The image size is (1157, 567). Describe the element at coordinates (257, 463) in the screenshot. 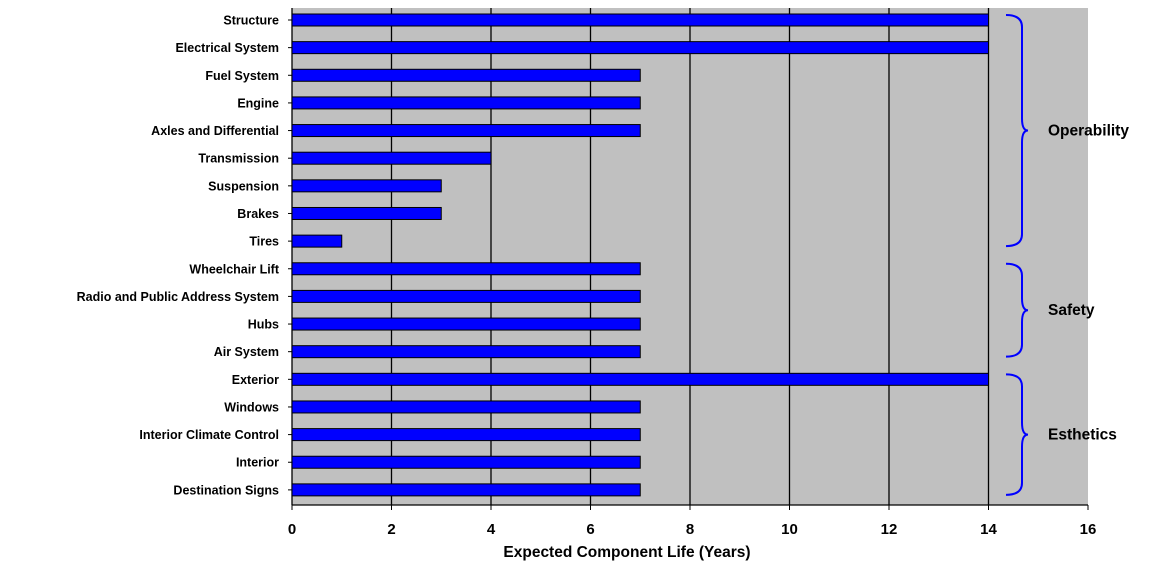

I see `category-label: Interior` at that location.